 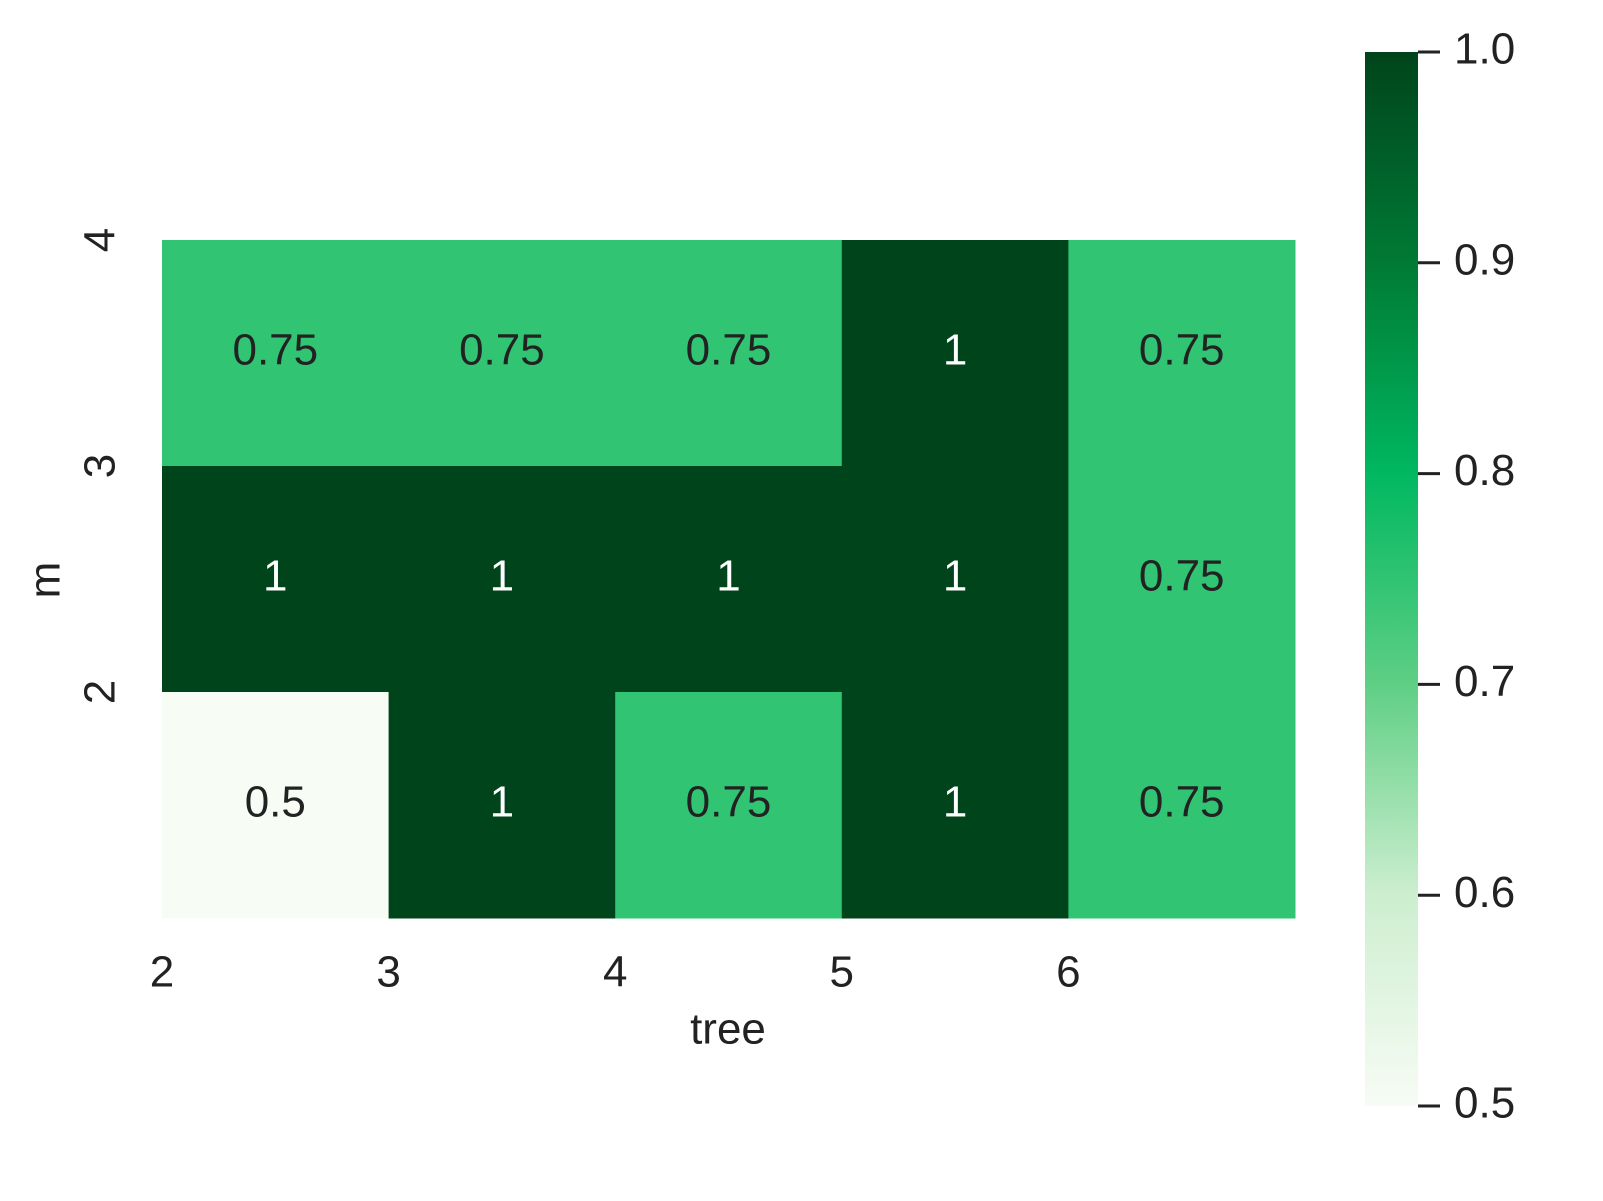 I want to click on colorbar-tick-label: 0.5, so click(x=1484, y=1103).